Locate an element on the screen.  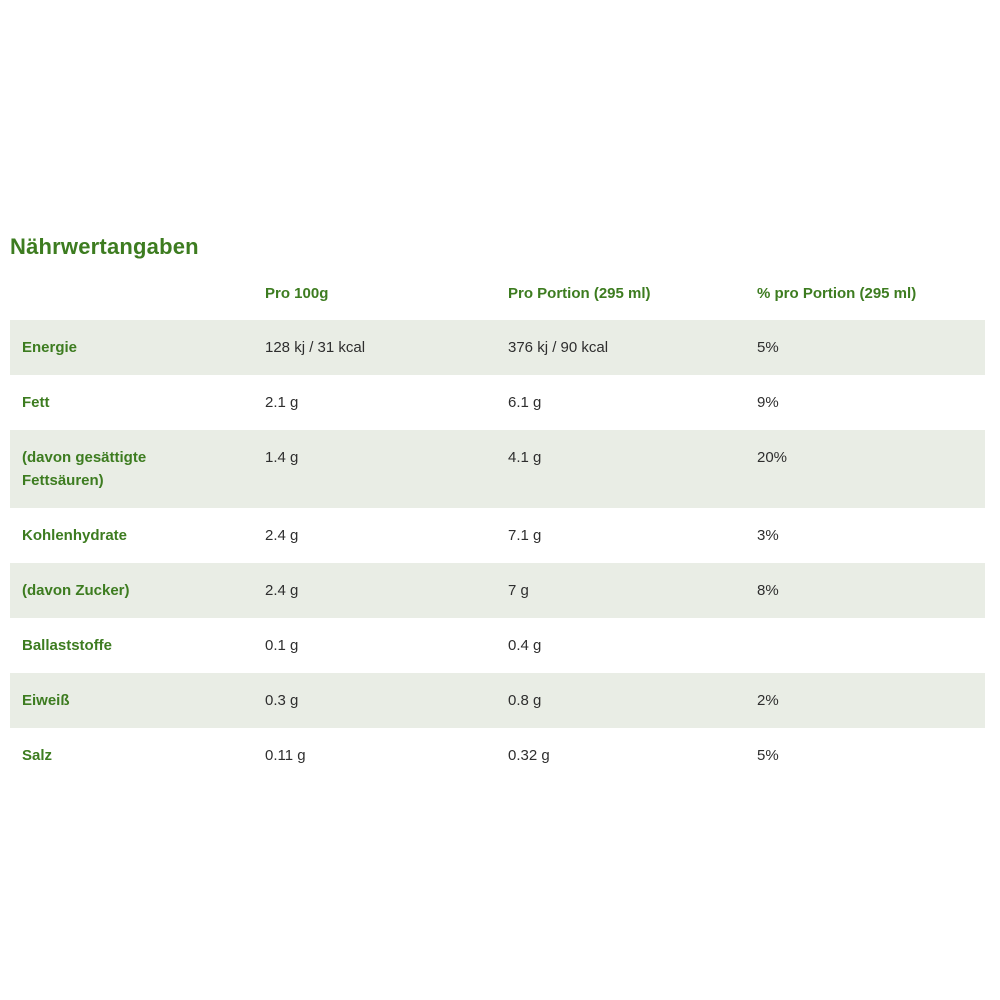
row-label: (davon Zucker) is located at coordinates (76, 590).